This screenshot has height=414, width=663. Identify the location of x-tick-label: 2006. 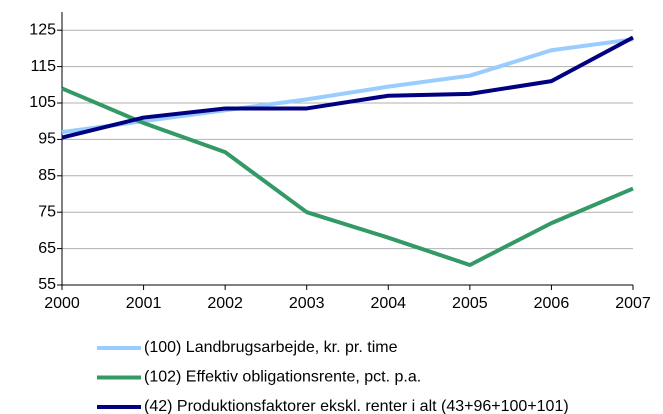
(552, 303).